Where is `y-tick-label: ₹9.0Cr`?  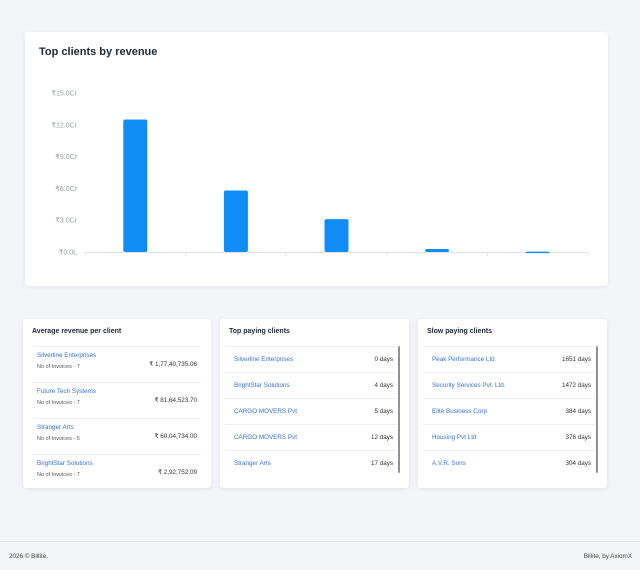
y-tick-label: ₹9.0Cr is located at coordinates (66, 157).